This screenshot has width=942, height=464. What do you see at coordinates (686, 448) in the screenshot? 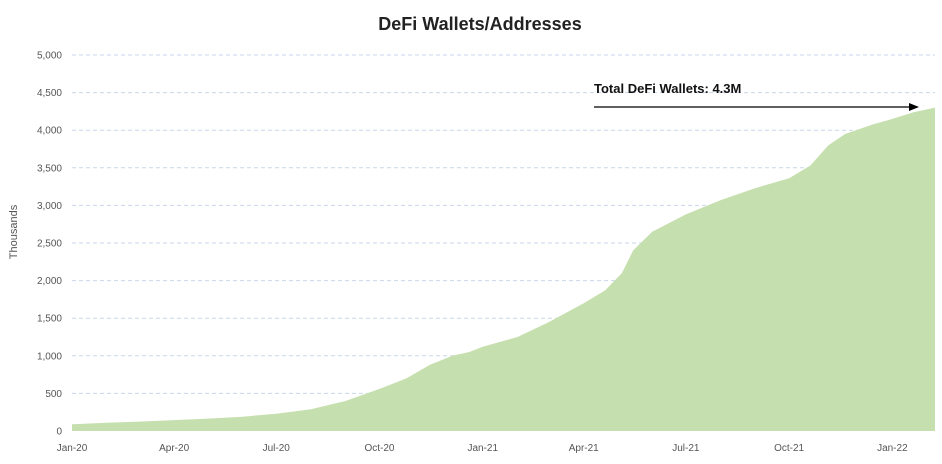
I see `x-tick-label: Jul-21` at bounding box center [686, 448].